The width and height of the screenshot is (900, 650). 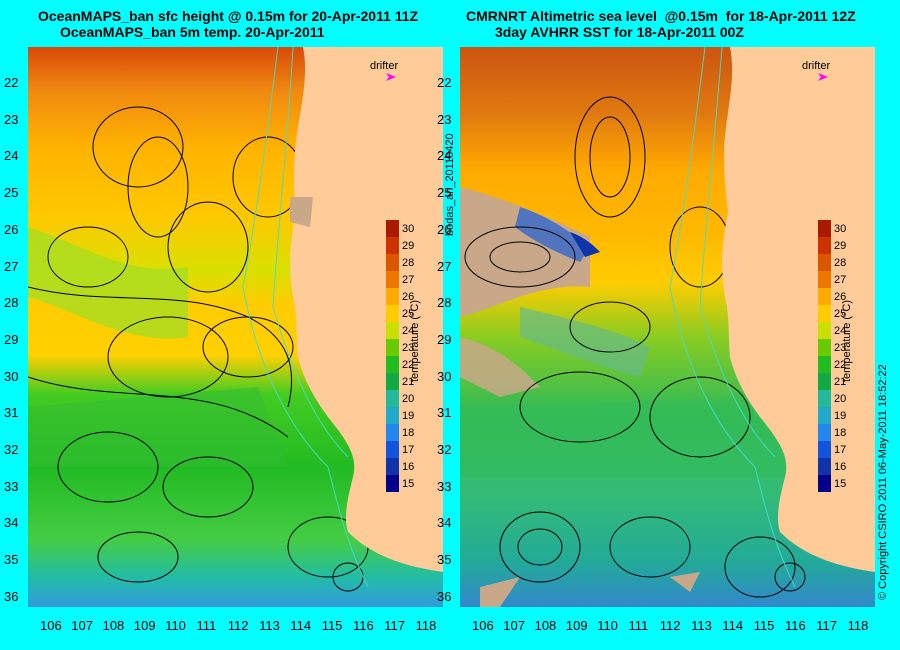 I want to click on right-colorbar-label: temperature (°C), so click(x=847, y=340).